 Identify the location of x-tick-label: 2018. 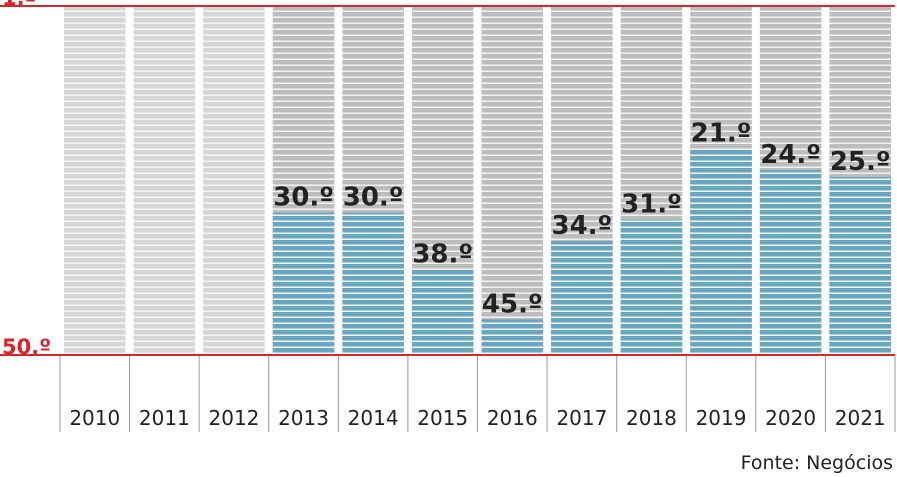
(651, 418).